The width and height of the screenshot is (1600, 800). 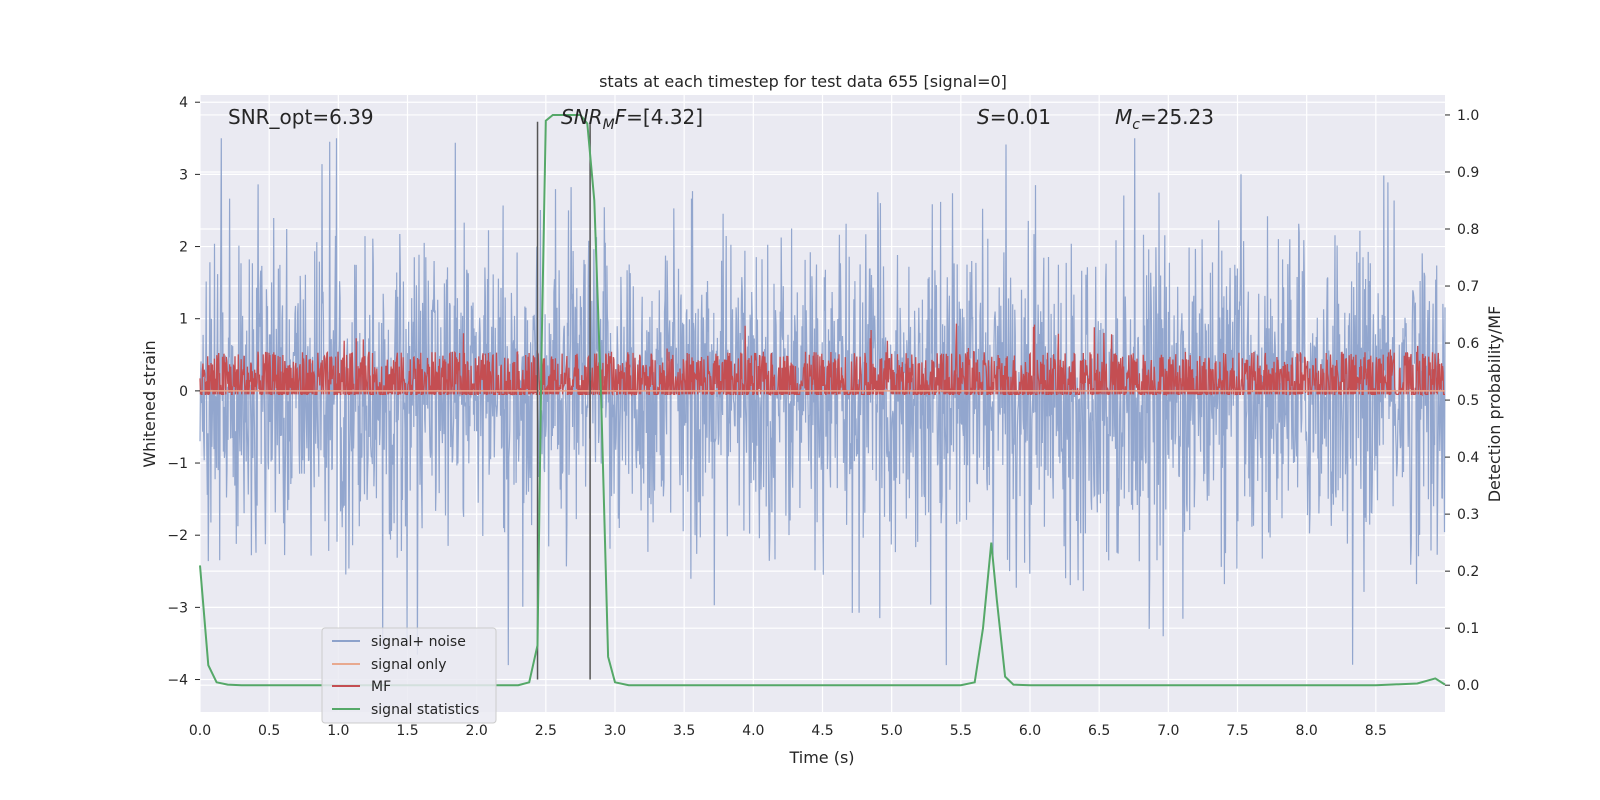 What do you see at coordinates (1468, 572) in the screenshot?
I see `y2-tick-label: 0.2` at bounding box center [1468, 572].